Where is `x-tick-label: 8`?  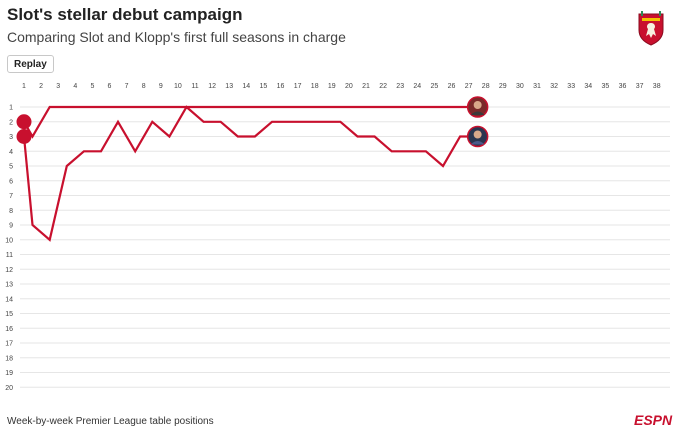 x-tick-label: 8 is located at coordinates (144, 86).